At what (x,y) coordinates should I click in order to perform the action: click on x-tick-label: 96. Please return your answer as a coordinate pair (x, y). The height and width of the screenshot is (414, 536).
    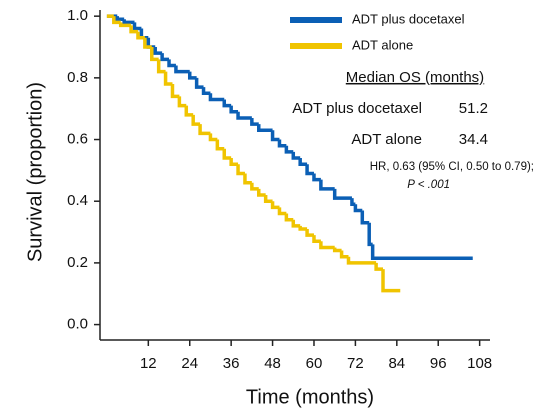
    Looking at the image, I should click on (438, 363).